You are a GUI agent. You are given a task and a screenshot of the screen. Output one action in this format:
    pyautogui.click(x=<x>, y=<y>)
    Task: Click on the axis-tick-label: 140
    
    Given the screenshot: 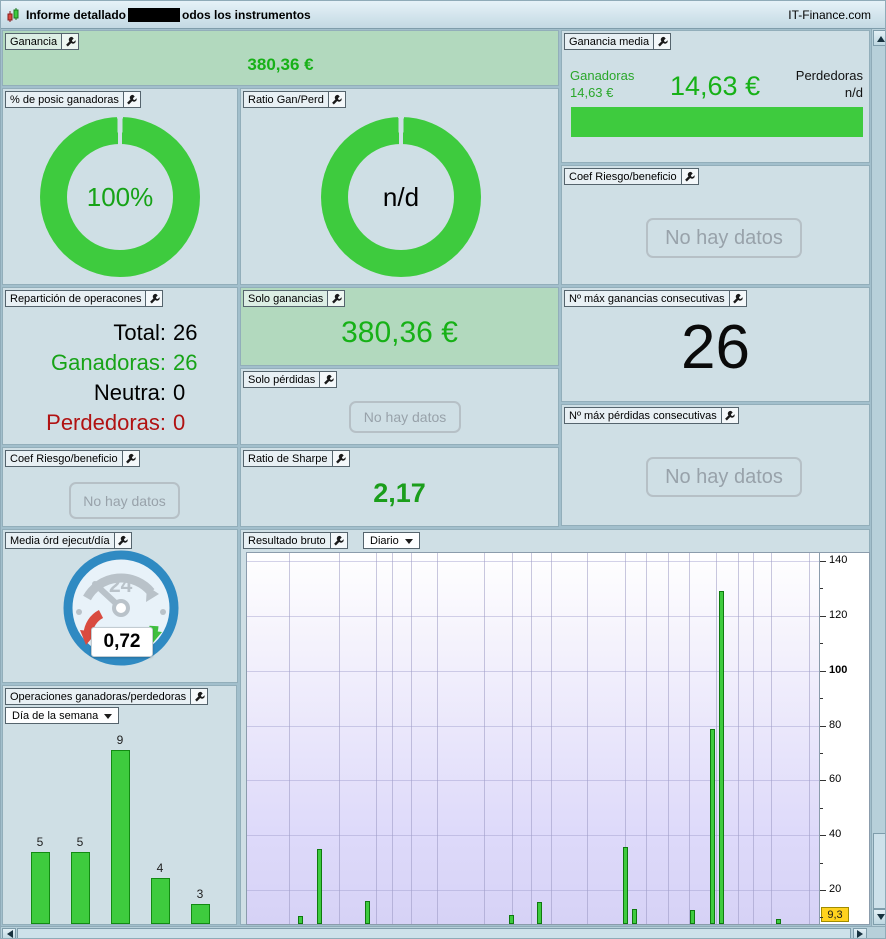 What is the action you would take?
    pyautogui.click(x=838, y=560)
    